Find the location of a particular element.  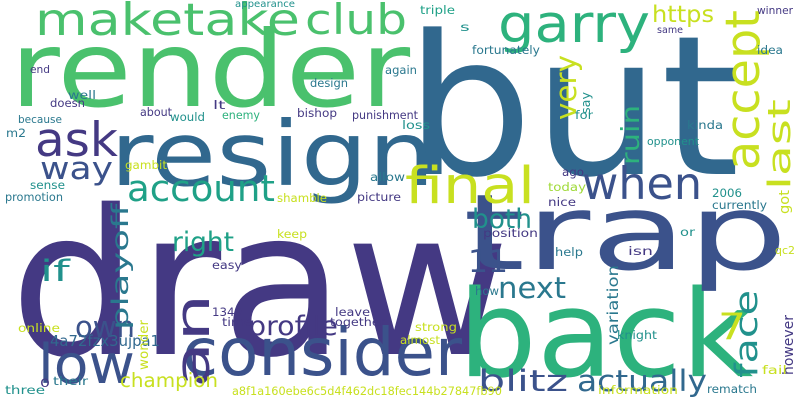

word-online: online is located at coordinates (39, 327).